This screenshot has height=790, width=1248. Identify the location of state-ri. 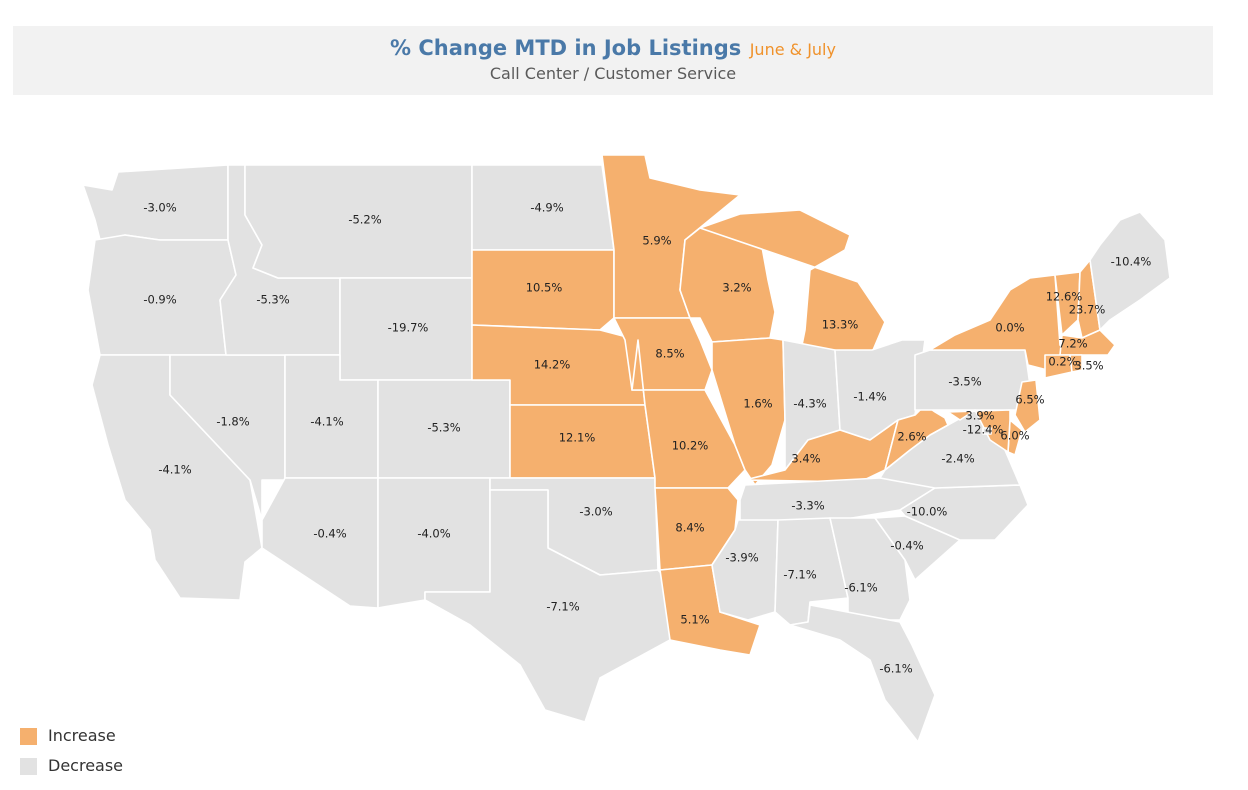
(1076, 363).